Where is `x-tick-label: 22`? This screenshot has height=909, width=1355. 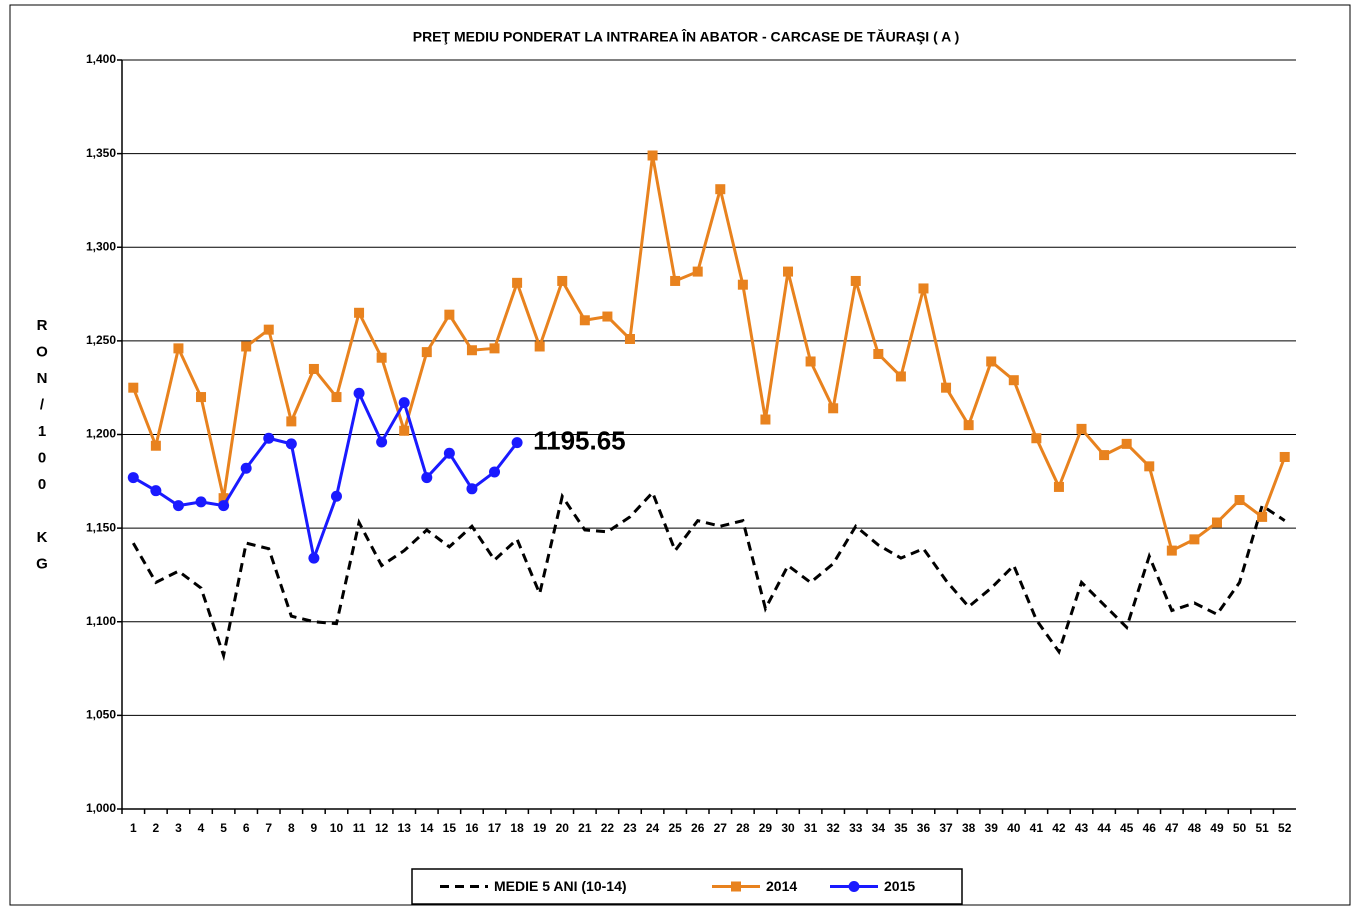
x-tick-label: 22 is located at coordinates (608, 828).